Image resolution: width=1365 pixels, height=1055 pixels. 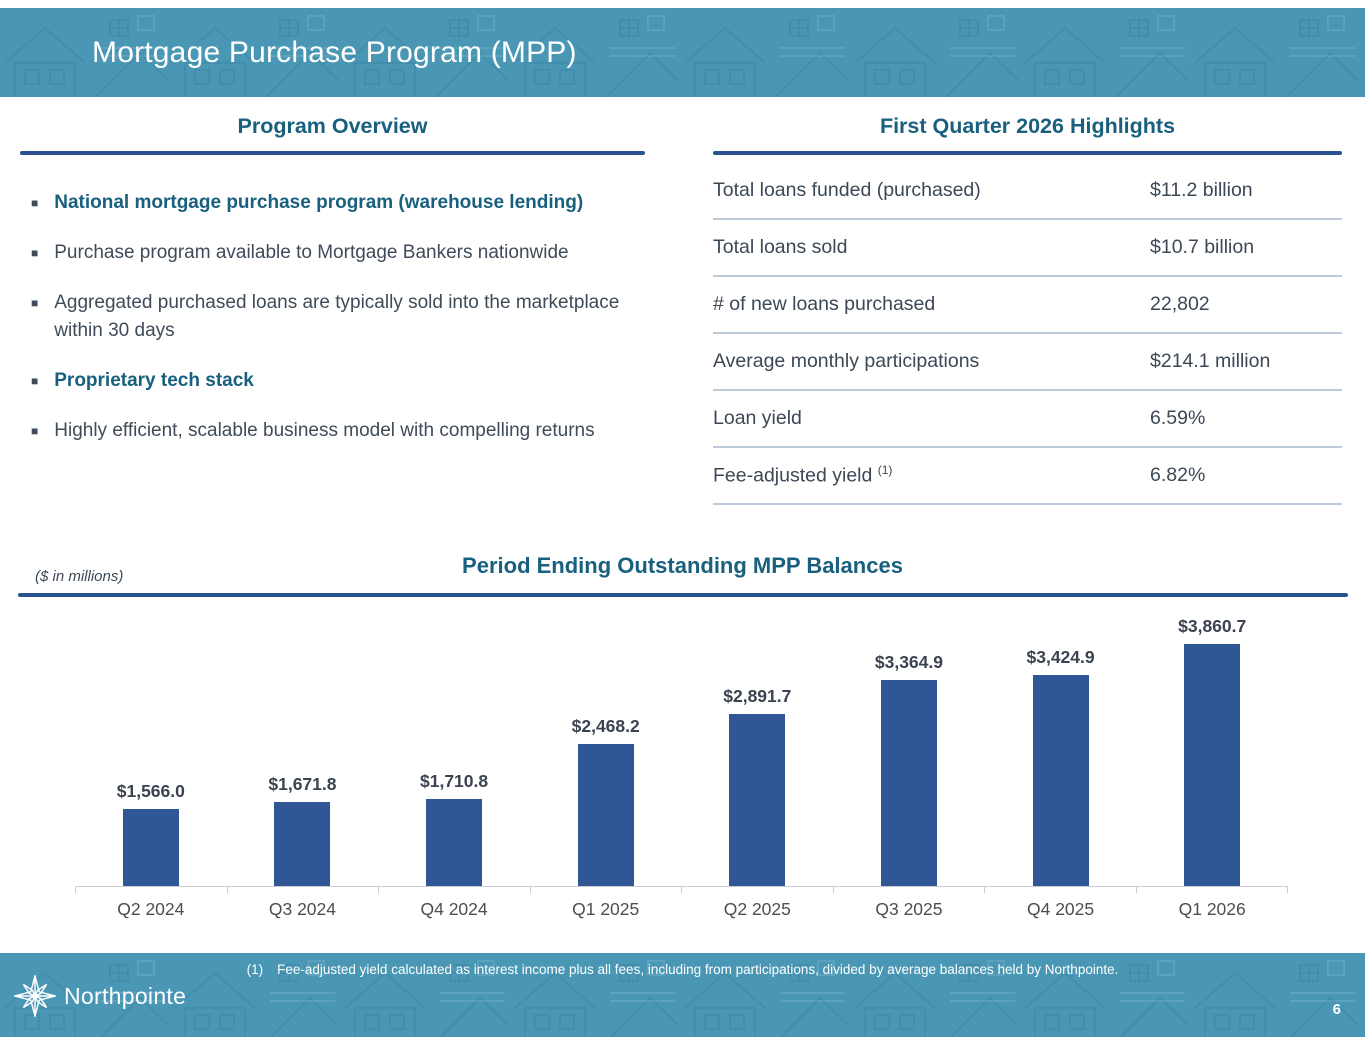 I want to click on table-row: # of new loans purchased 22,802, so click(x=1027, y=305).